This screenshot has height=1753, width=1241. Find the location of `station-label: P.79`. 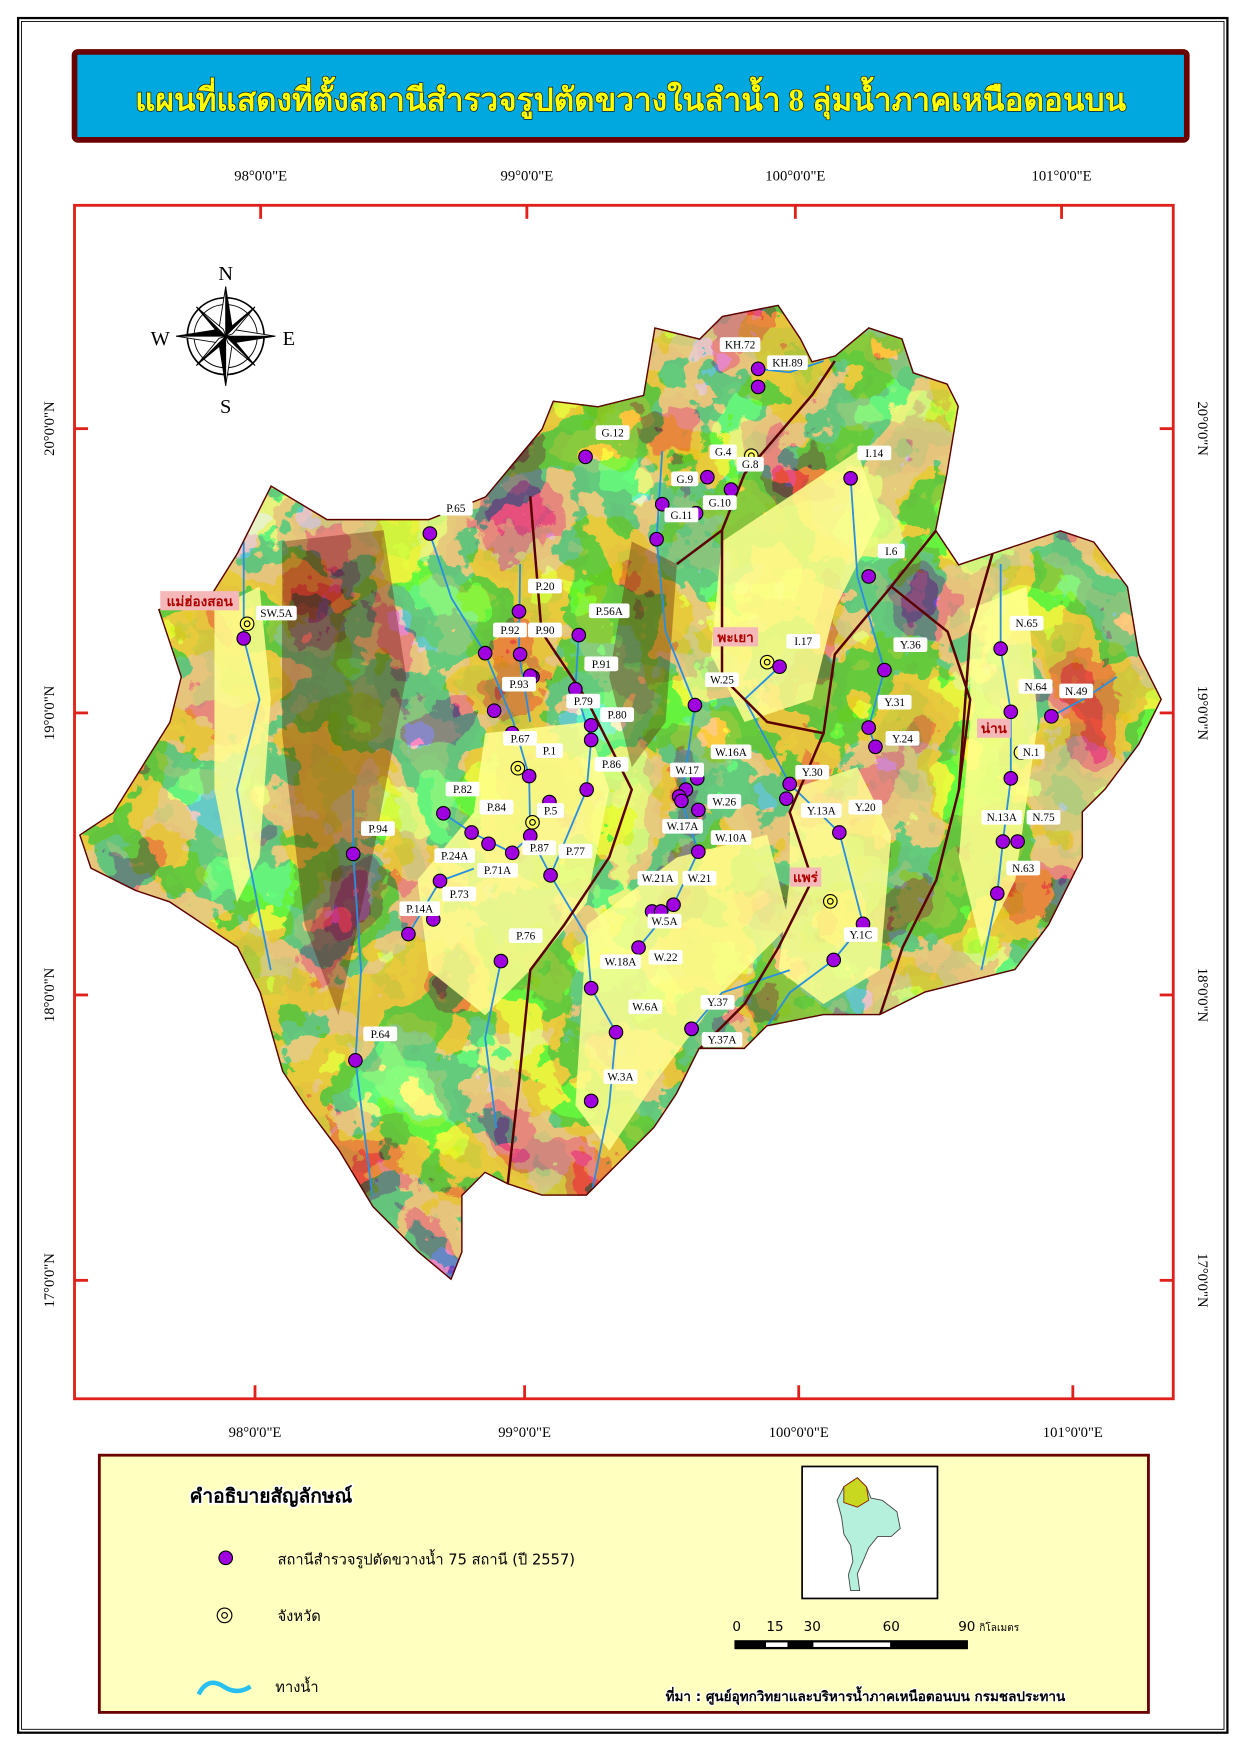

station-label: P.79 is located at coordinates (583, 702).